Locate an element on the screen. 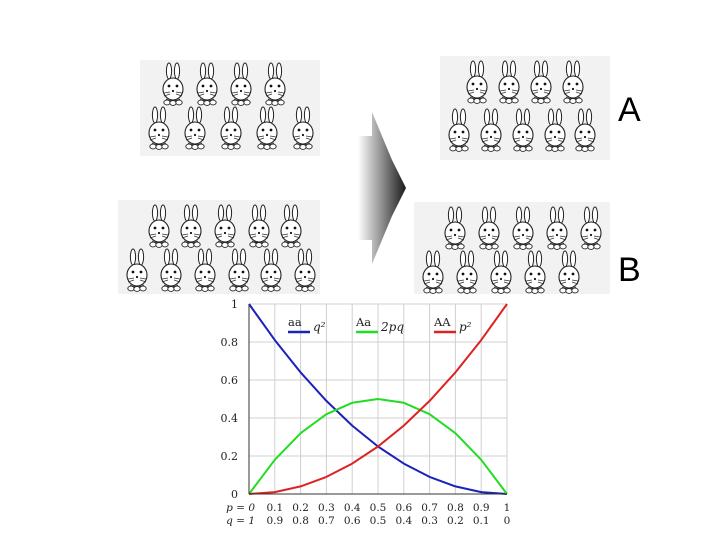 This screenshot has height=540, width=720. y-tick-label: 0.8 is located at coordinates (230, 342).